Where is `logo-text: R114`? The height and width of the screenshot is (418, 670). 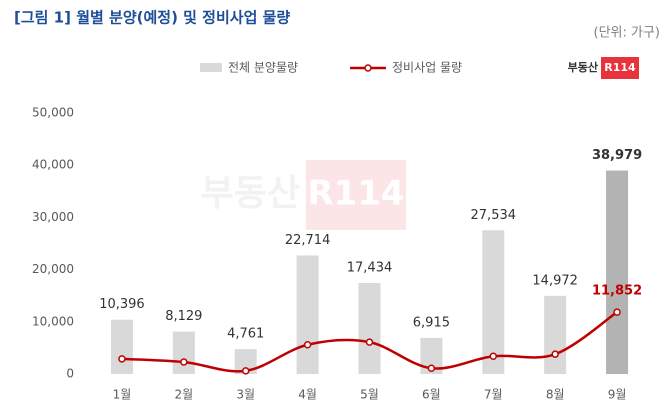 logo-text: R114 is located at coordinates (620, 67).